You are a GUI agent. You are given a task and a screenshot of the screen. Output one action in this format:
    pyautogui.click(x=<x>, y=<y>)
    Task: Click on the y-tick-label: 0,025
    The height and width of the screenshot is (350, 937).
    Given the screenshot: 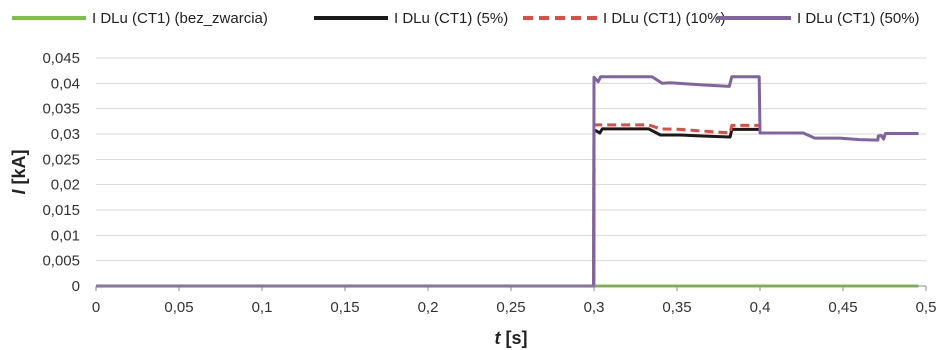 What is the action you would take?
    pyautogui.click(x=61, y=159)
    